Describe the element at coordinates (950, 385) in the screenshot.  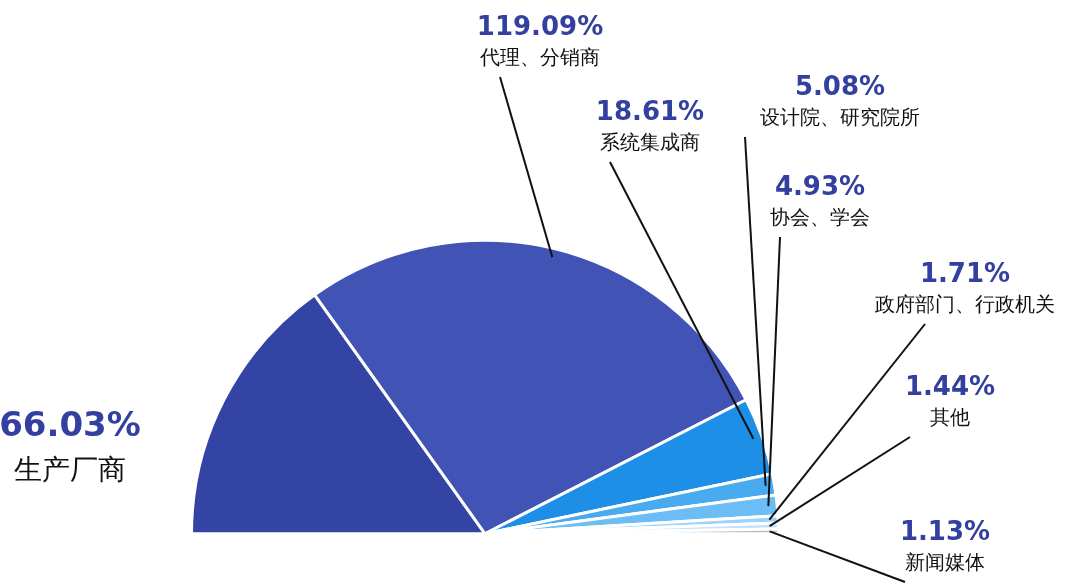
I see `data-label: 1.44%` at that location.